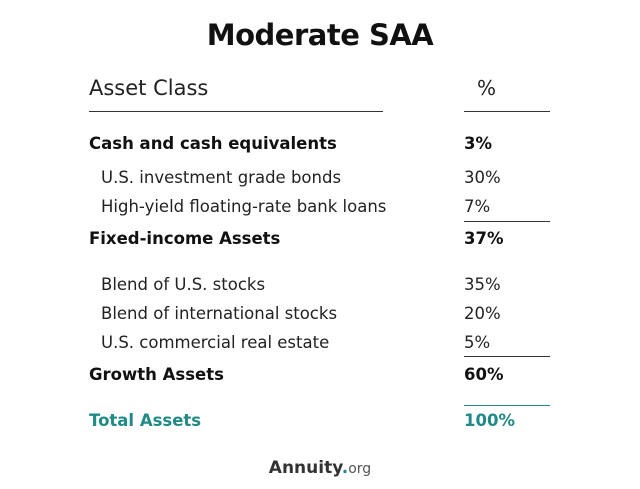 This screenshot has height=489, width=640. I want to click on column-header-asset-class: Asset Class, so click(149, 88).